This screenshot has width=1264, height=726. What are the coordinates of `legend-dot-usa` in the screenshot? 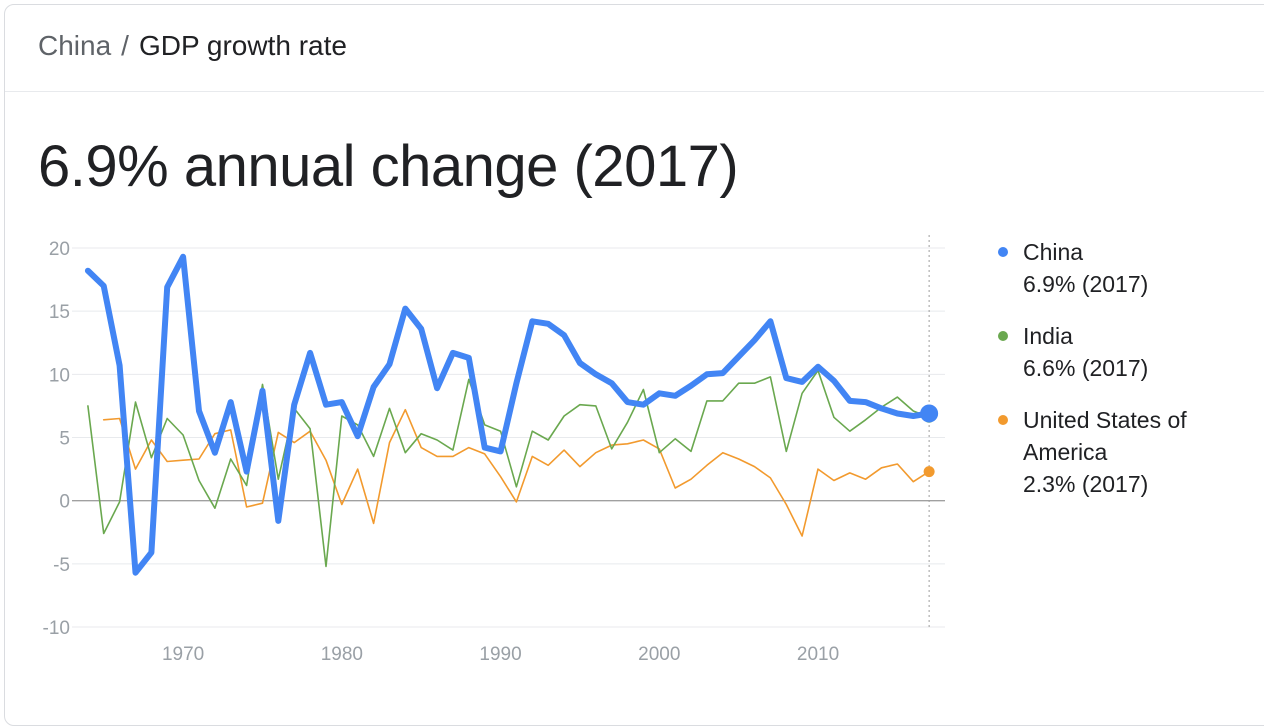 It's located at (1003, 420).